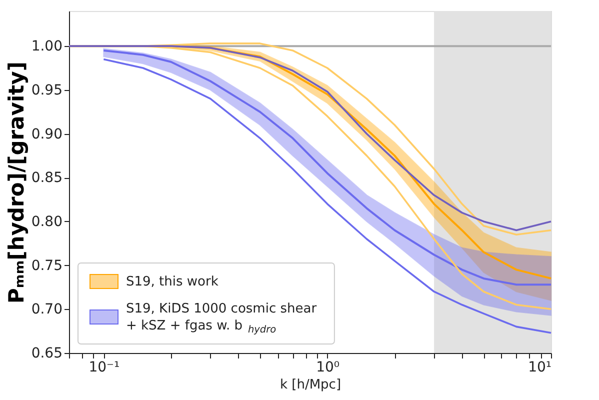 The height and width of the screenshot is (400, 599). What do you see at coordinates (46, 354) in the screenshot?
I see `y-tick-label: 0.65` at bounding box center [46, 354].